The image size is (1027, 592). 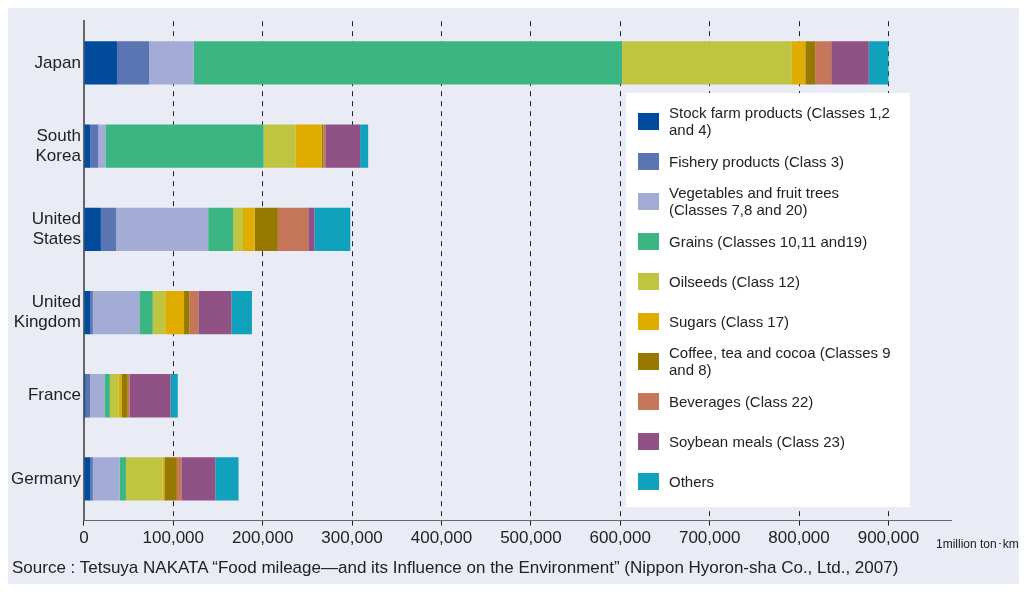 I want to click on x-tick-label: 400,000, so click(x=441, y=538).